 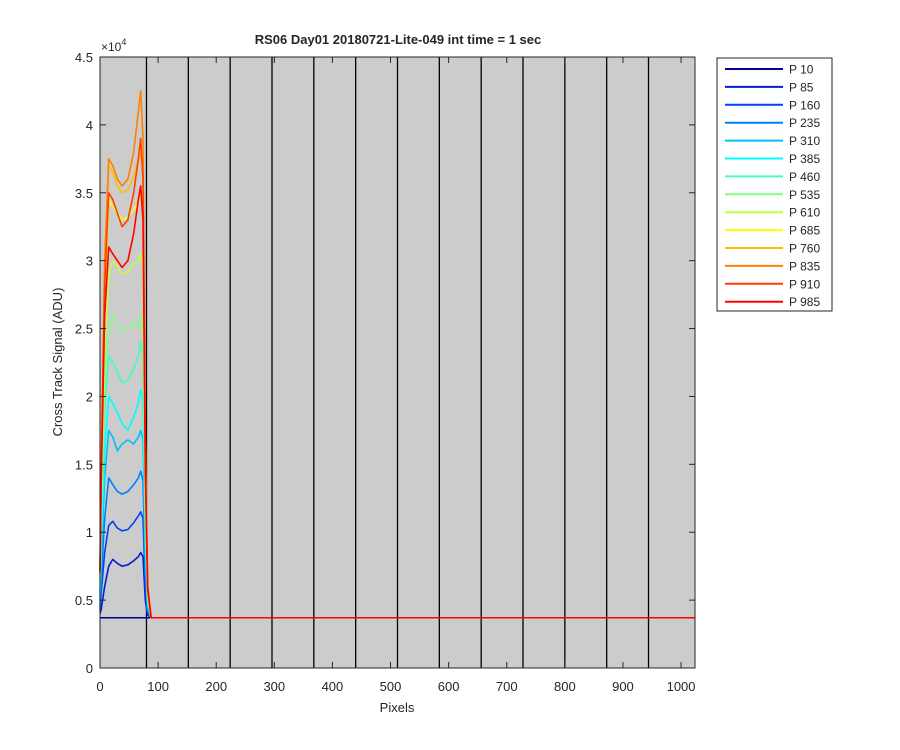 I want to click on legend-entry: P 610, so click(x=804, y=213).